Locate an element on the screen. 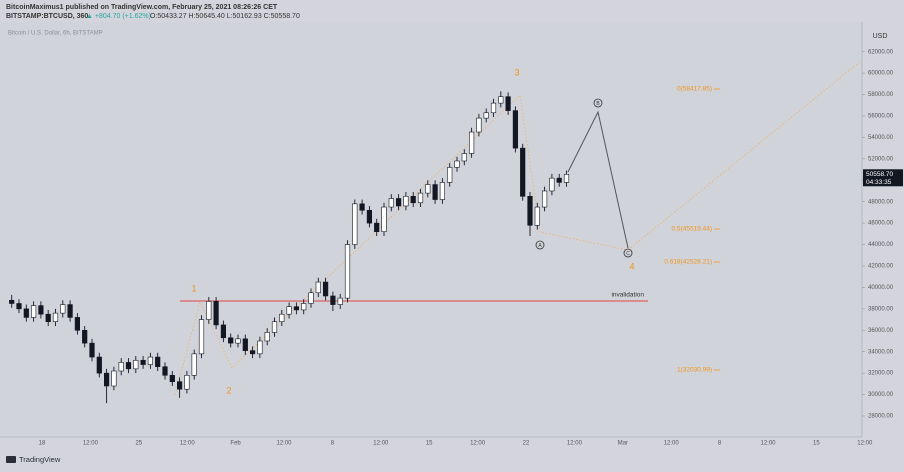 The height and width of the screenshot is (472, 904). y-tick-label: 56000.00 is located at coordinates (881, 117).